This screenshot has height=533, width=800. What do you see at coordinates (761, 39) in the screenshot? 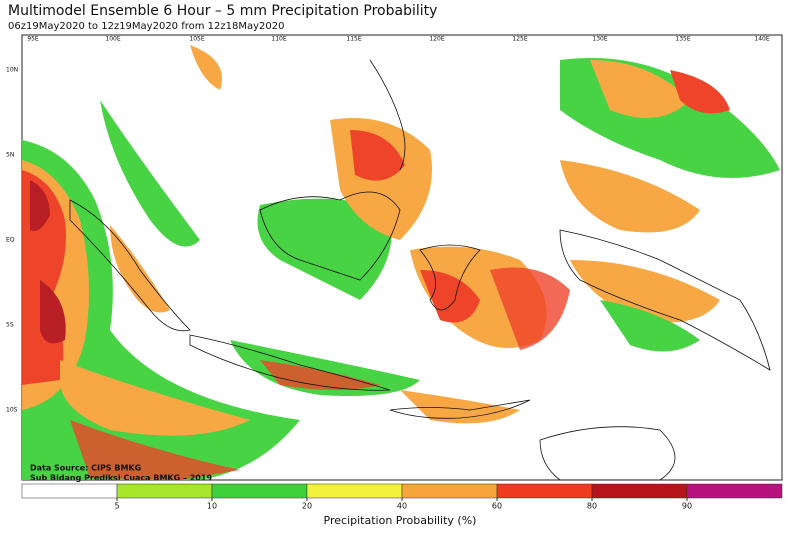
I see `lon-label: 140E` at bounding box center [761, 39].